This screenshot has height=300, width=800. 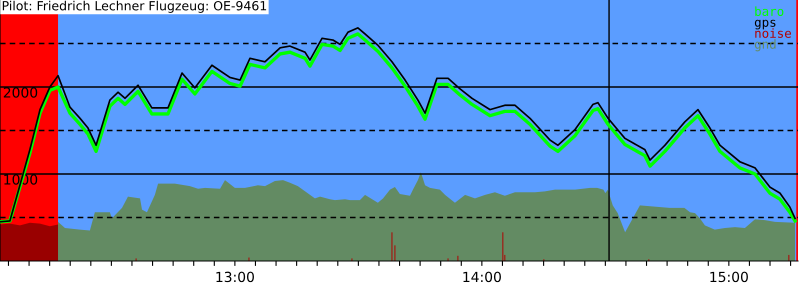 What do you see at coordinates (482, 277) in the screenshot?
I see `x-tick-label: 14:00` at bounding box center [482, 277].